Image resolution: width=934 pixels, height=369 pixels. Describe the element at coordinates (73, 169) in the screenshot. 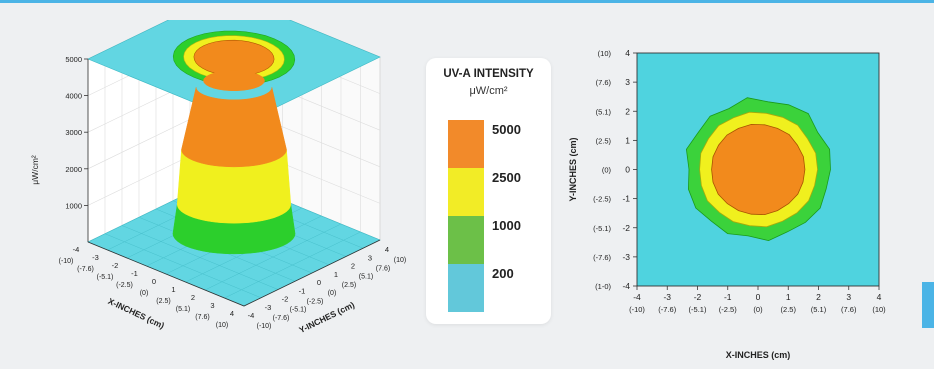

I see `z-tick-label: 2000` at that location.